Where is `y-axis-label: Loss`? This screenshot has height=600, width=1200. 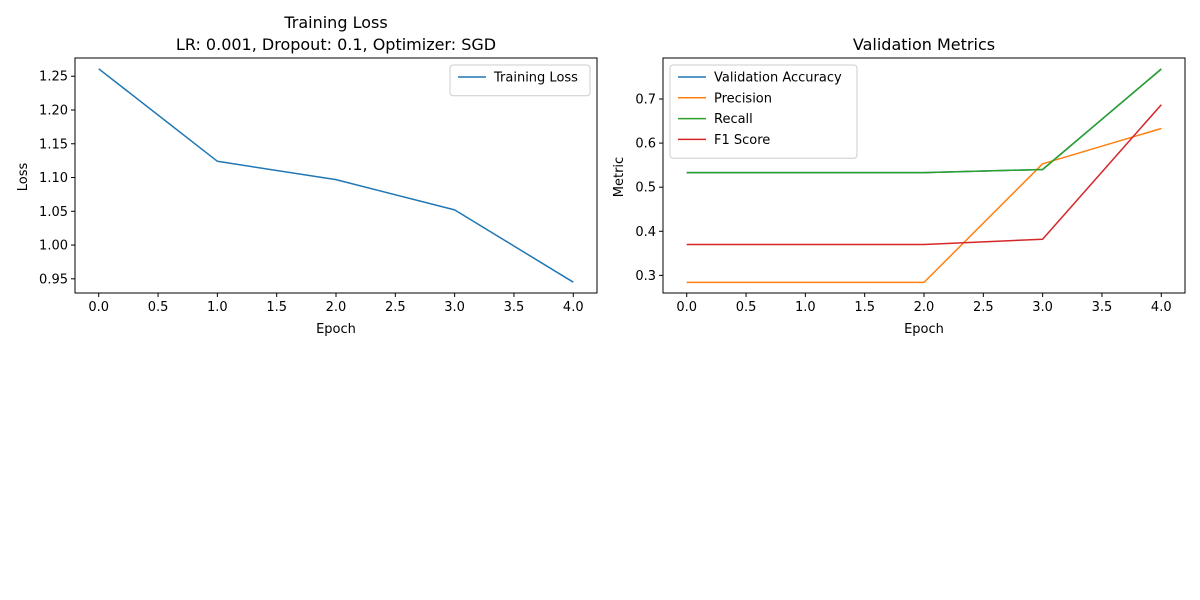 y-axis-label: Loss is located at coordinates (23, 177).